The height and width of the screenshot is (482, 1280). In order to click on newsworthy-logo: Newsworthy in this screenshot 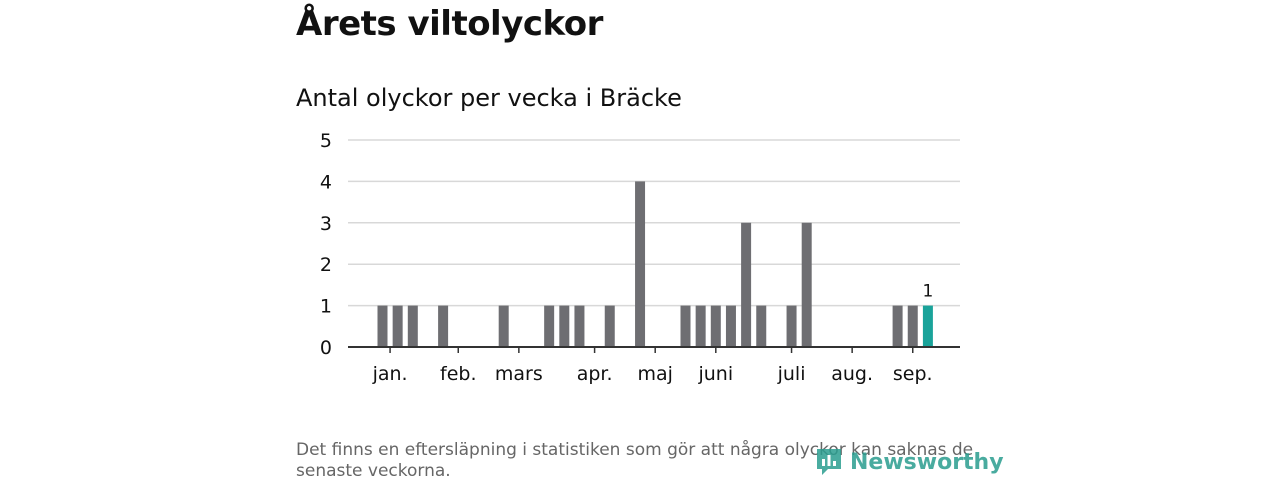, I will do `click(909, 462)`.